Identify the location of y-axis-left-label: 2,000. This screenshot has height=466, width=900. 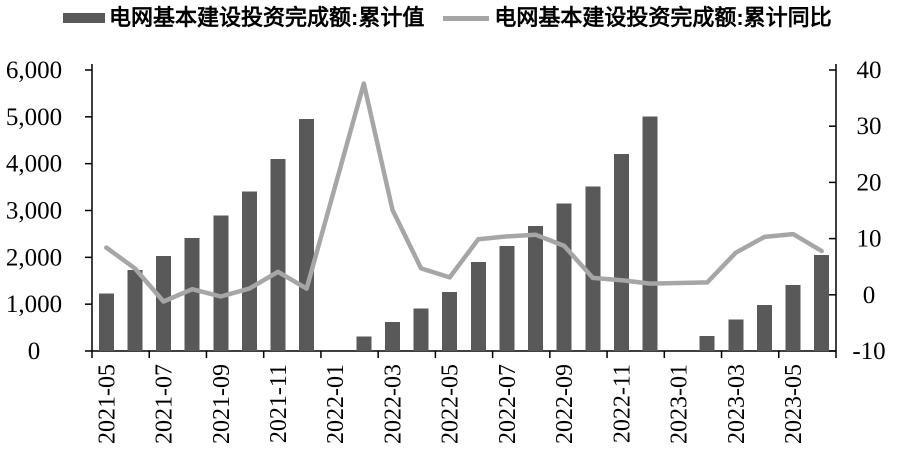
(34, 257).